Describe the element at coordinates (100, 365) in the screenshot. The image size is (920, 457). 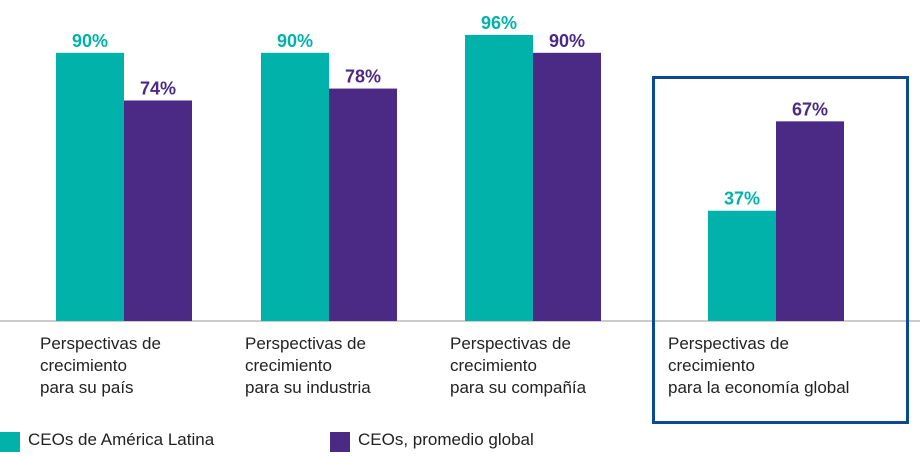
I see `x-tick-label: Perspectivas de crecimiento para su país` at that location.